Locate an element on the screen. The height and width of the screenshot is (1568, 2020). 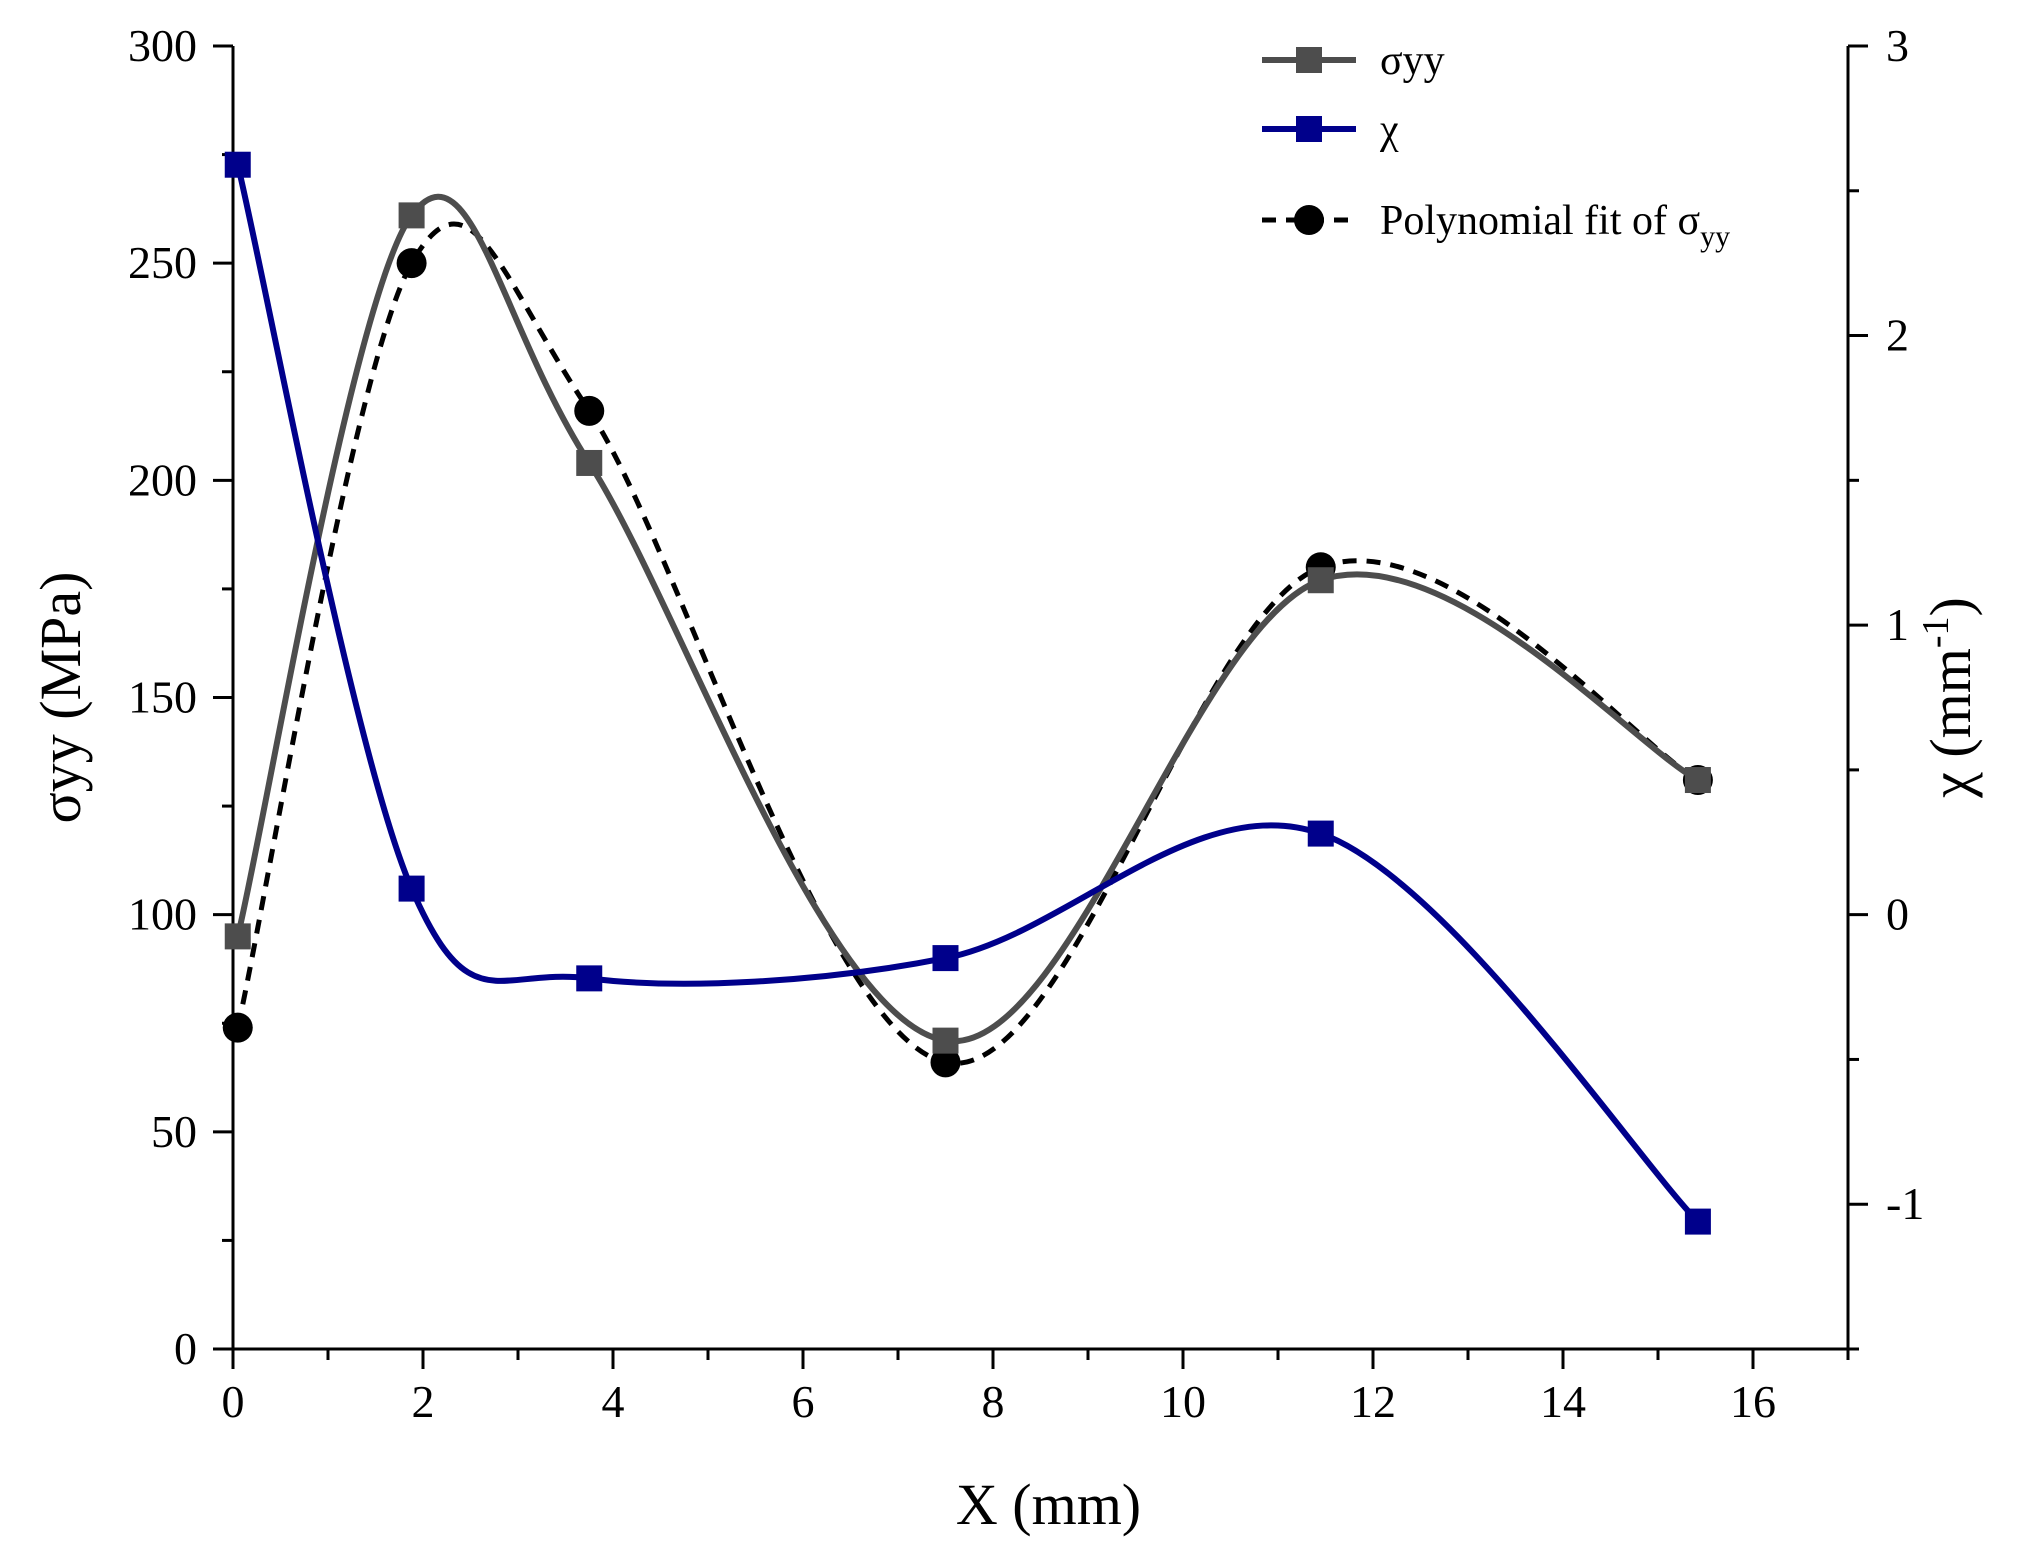
x-tick-label: 12 is located at coordinates (1373, 1401).